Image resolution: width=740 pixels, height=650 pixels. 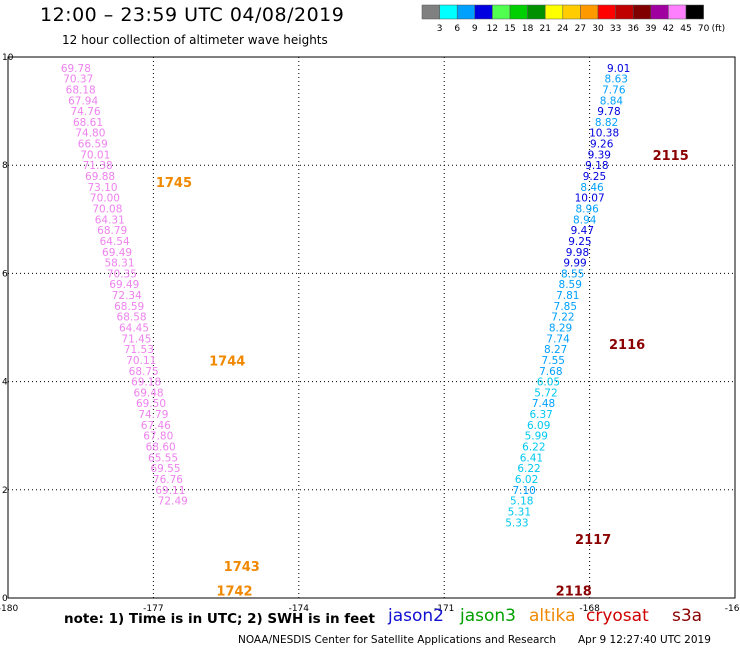 I want to click on wave-height-value: 73.10, so click(x=102, y=188).